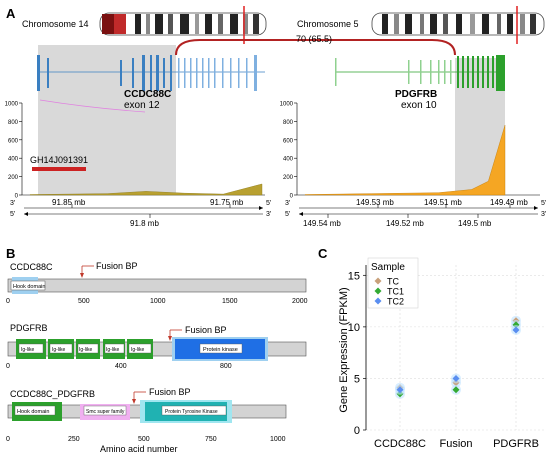 Image resolution: width=550 pixels, height=455 pixels. What do you see at coordinates (357, 431) in the screenshot?
I see `ytick-label-0: 0` at bounding box center [357, 431].